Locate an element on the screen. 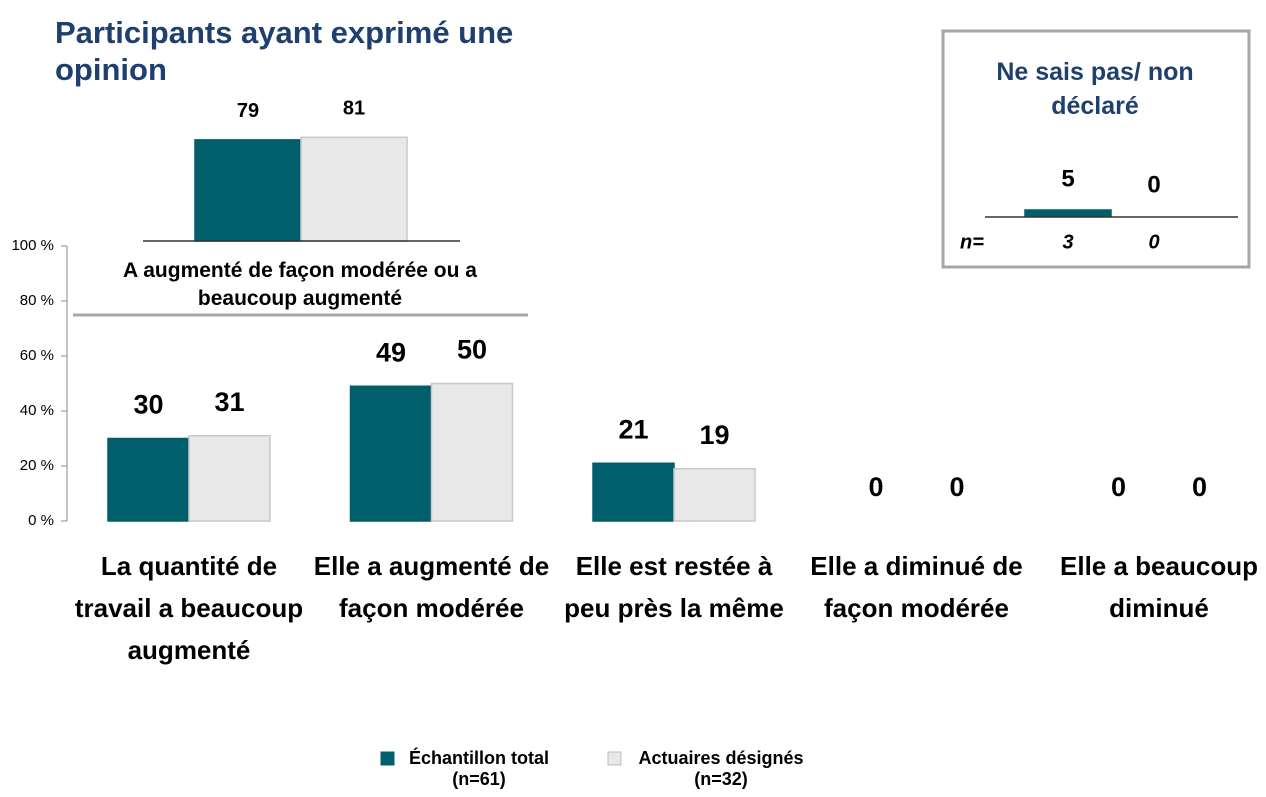  y-tick-label: 20 % is located at coordinates (37, 465).